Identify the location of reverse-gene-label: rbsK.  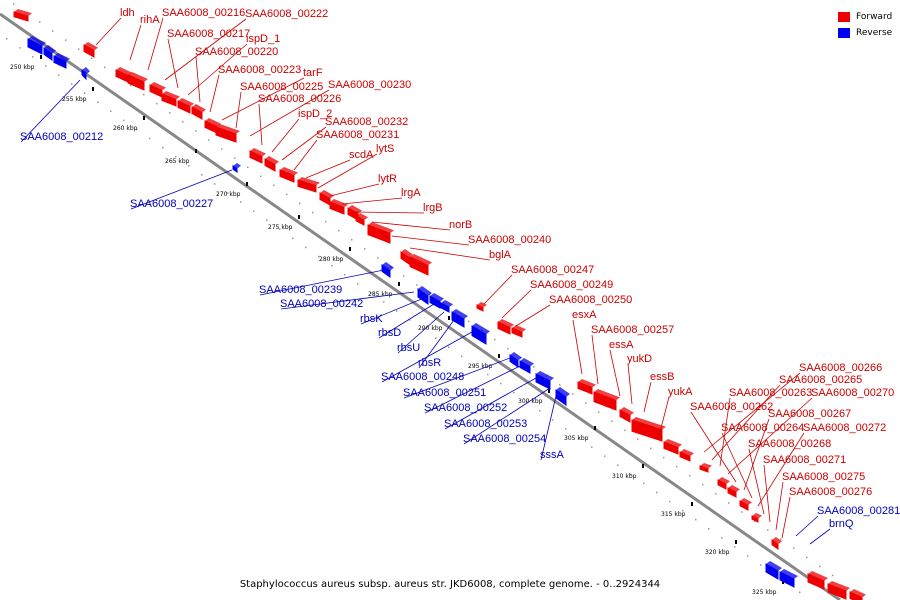
(371, 319).